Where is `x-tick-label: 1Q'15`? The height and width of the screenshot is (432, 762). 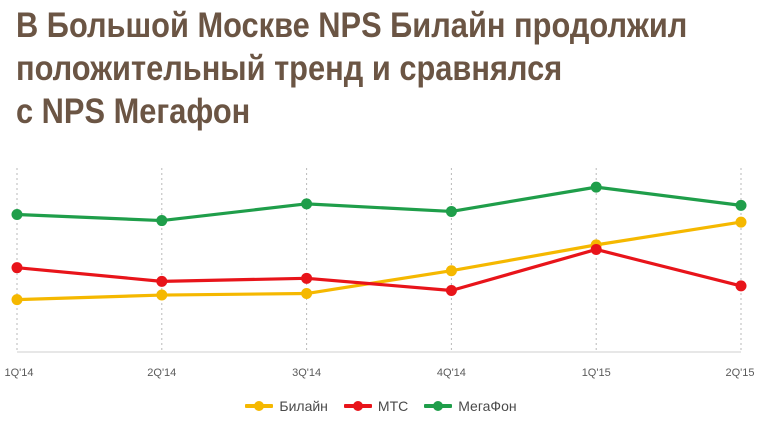 x-tick-label: 1Q'15 is located at coordinates (596, 373).